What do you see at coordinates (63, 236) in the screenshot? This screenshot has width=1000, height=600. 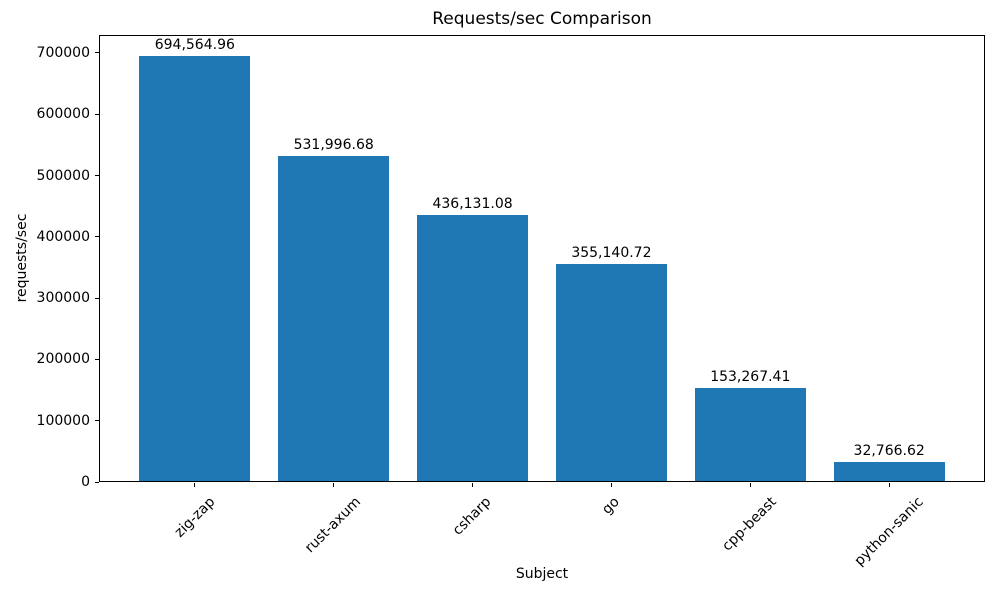 I see `y-tick-label: 400000` at bounding box center [63, 236].